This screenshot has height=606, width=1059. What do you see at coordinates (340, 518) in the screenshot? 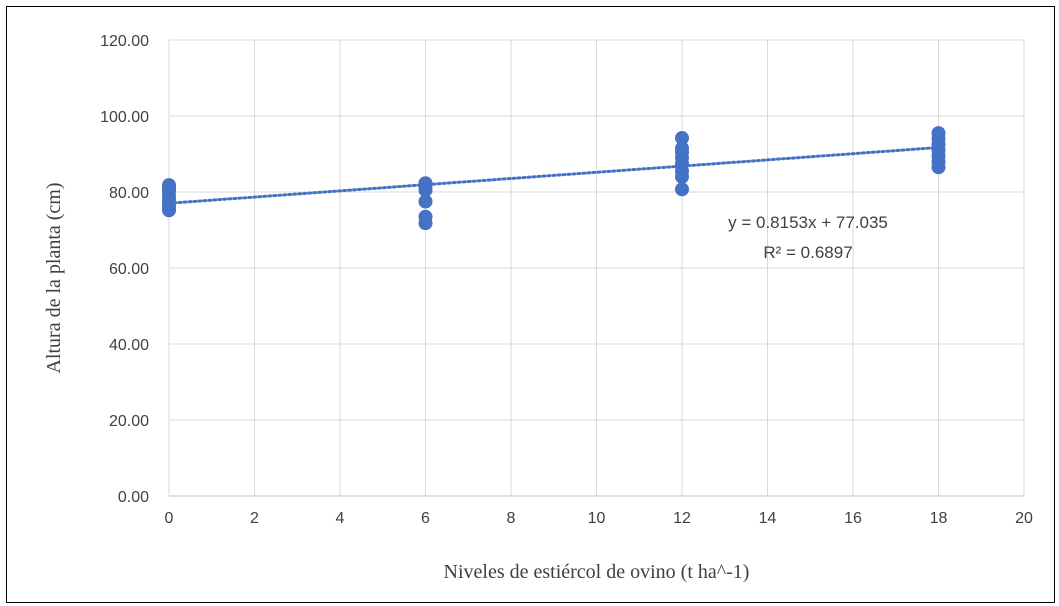
I see `x-tick-label: 4` at bounding box center [340, 518].